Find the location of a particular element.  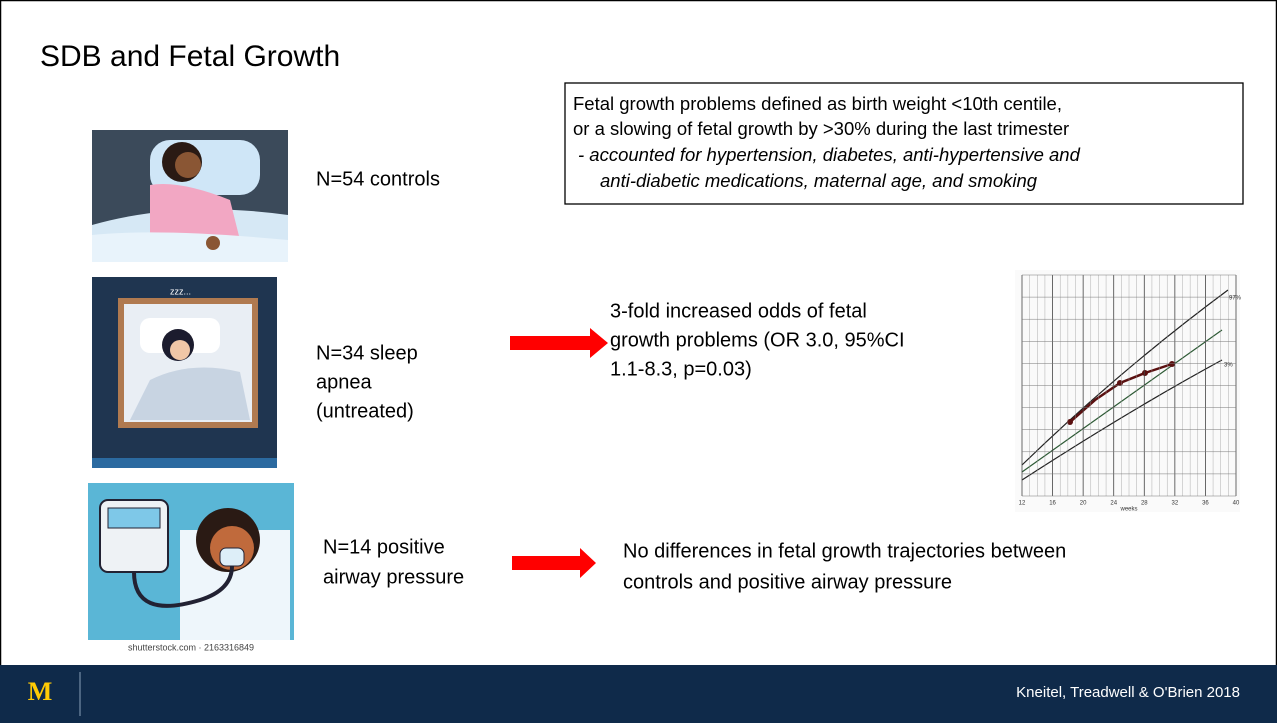

definition-box is located at coordinates (904, 143).